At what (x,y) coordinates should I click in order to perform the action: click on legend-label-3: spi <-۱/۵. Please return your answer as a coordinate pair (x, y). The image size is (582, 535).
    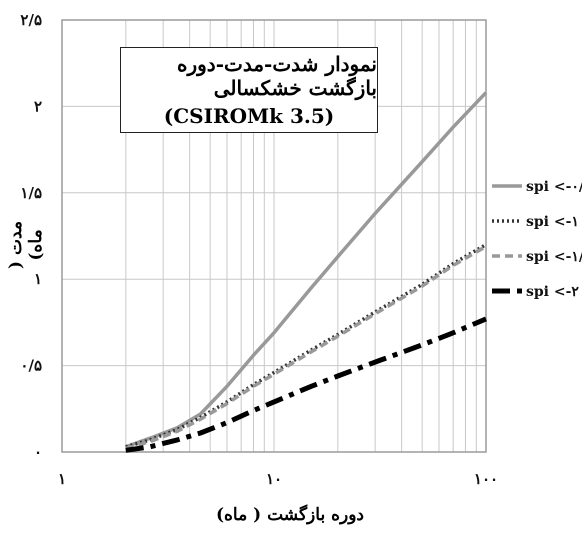
    Looking at the image, I should click on (554, 257).